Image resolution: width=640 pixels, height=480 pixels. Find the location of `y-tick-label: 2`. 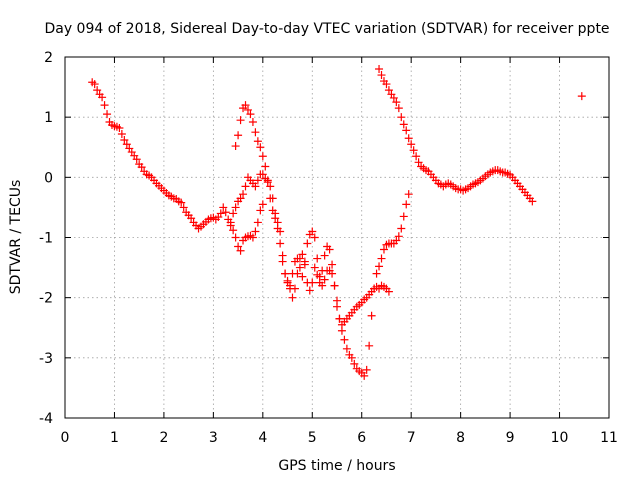

y-tick-label: 2 is located at coordinates (48, 58).